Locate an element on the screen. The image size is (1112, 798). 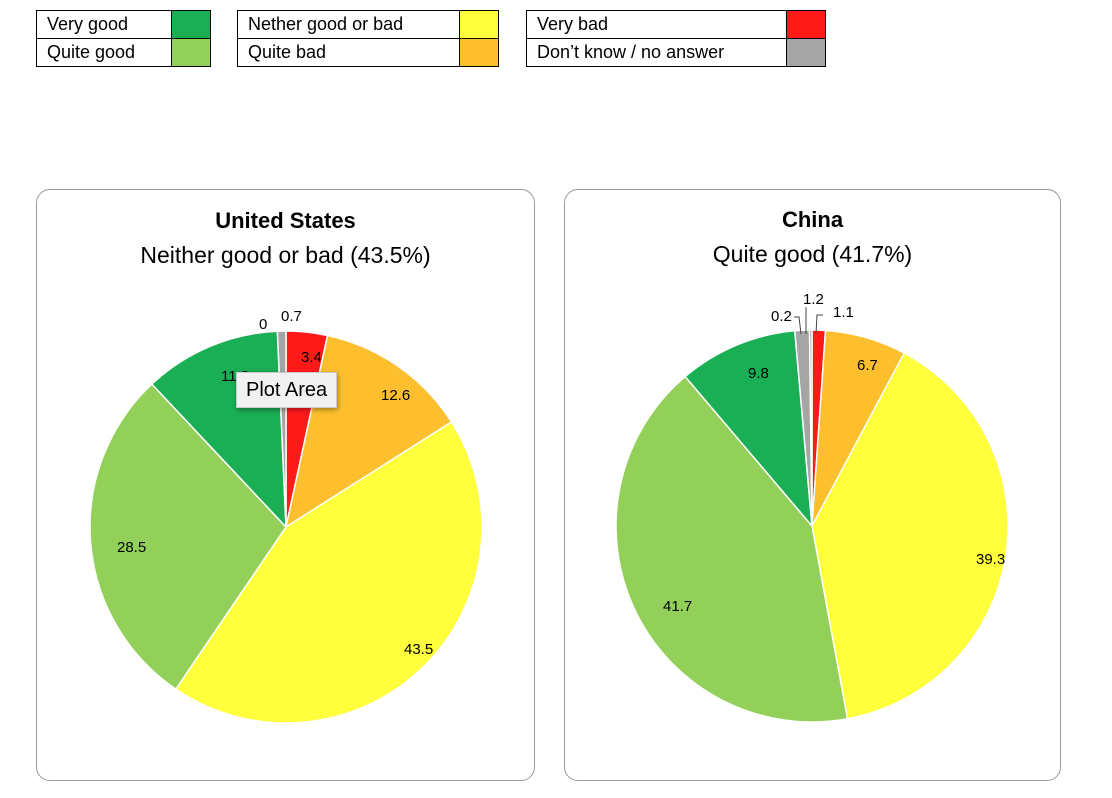
data-label-very-good: 9.8 is located at coordinates (758, 373).